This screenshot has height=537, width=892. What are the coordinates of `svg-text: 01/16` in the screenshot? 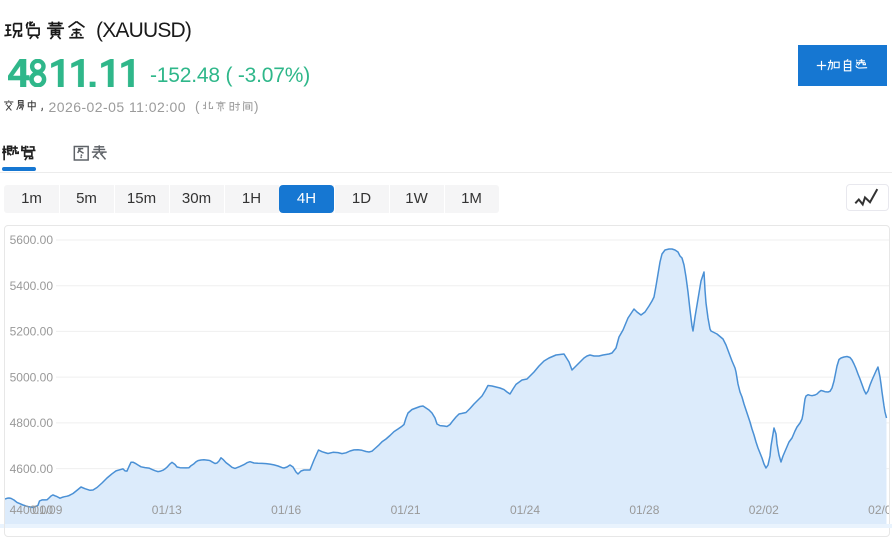 It's located at (286, 510).